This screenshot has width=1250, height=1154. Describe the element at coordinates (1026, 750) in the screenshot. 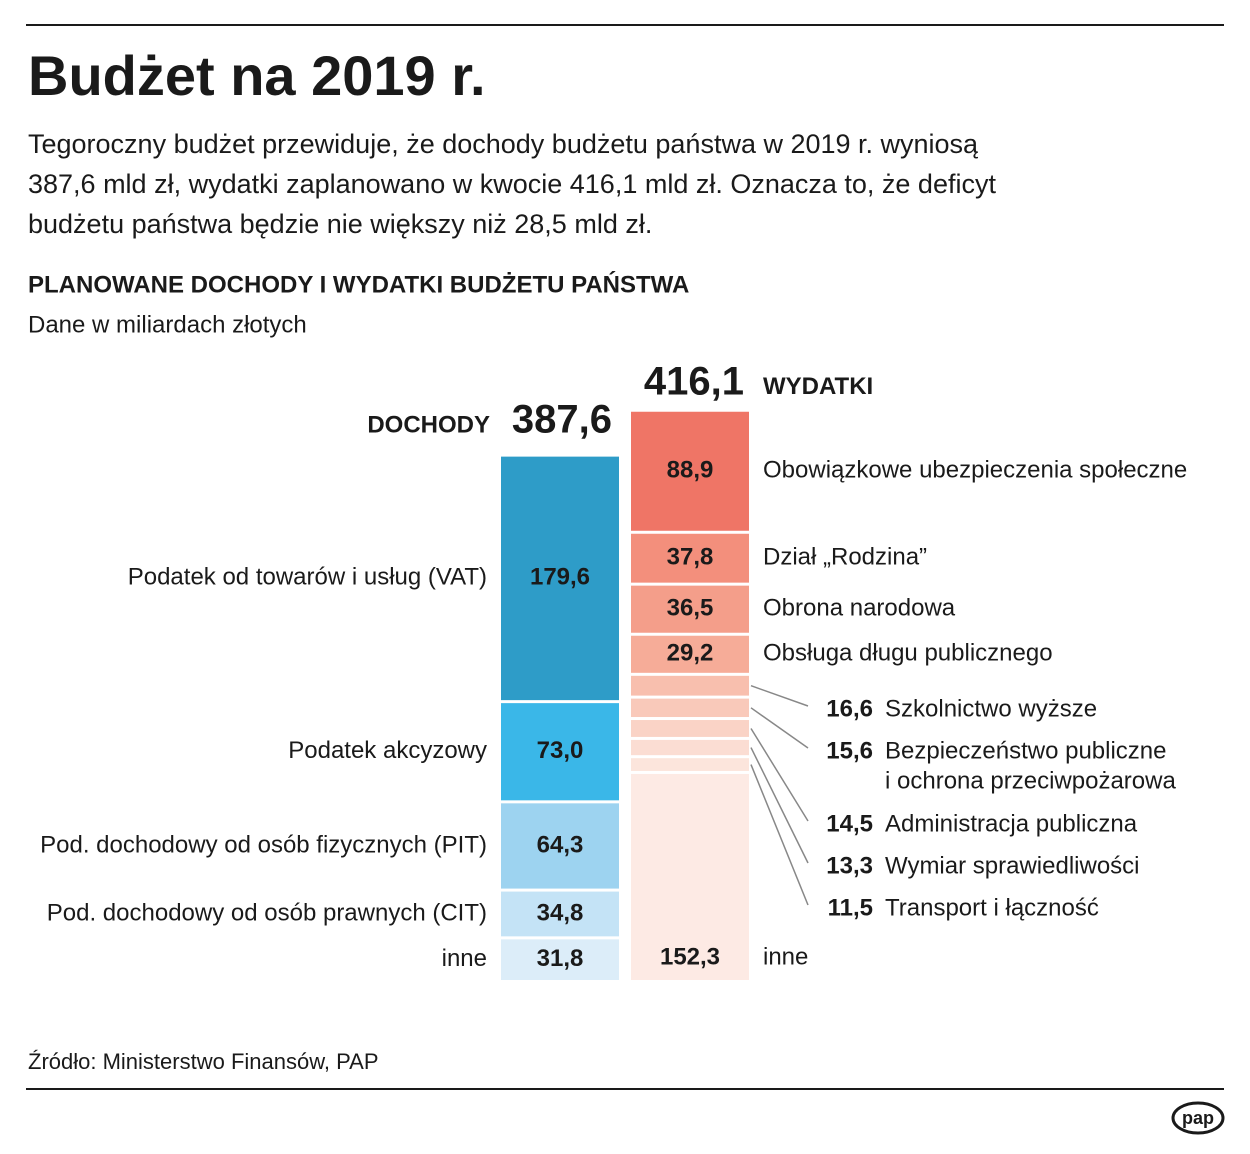

I see `segment-label: Bezpieczeństwo publiczne` at that location.